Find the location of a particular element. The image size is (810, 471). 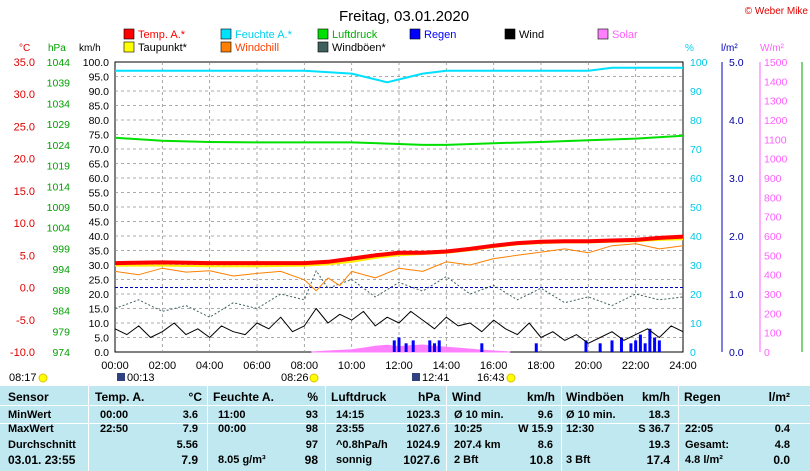

stats-temp-value: 3.6 is located at coordinates (190, 415).